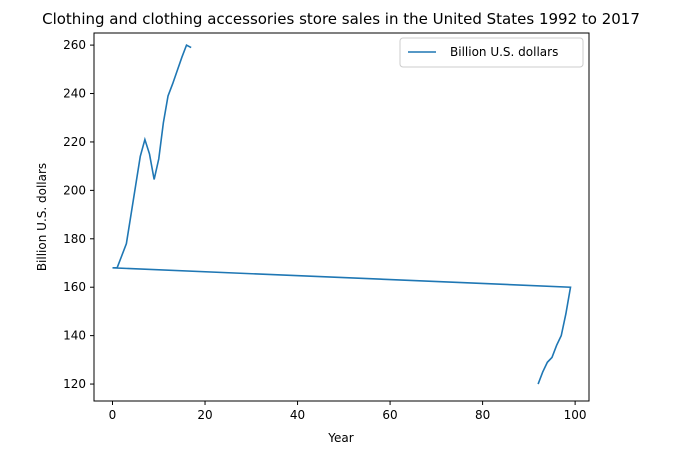 The height and width of the screenshot is (455, 681). What do you see at coordinates (74, 336) in the screenshot?
I see `y-tick-label: 140` at bounding box center [74, 336].